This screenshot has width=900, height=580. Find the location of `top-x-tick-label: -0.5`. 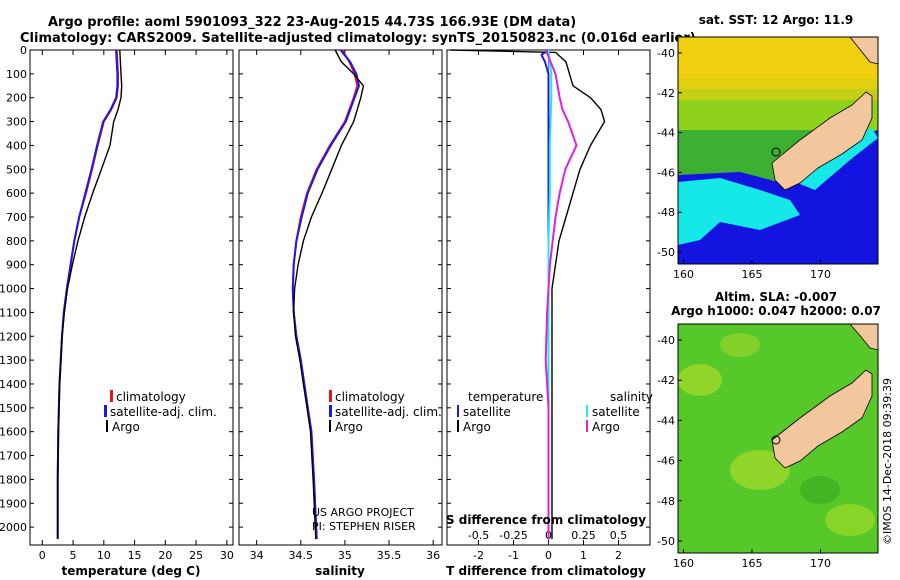

top-x-tick-label: -0.5 is located at coordinates (478, 535).